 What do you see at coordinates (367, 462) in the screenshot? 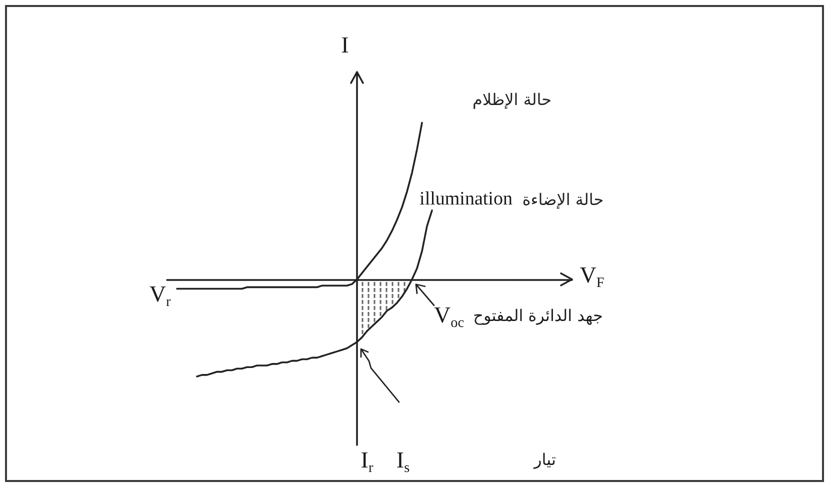
I see `text: I$_{r}$` at bounding box center [367, 462].